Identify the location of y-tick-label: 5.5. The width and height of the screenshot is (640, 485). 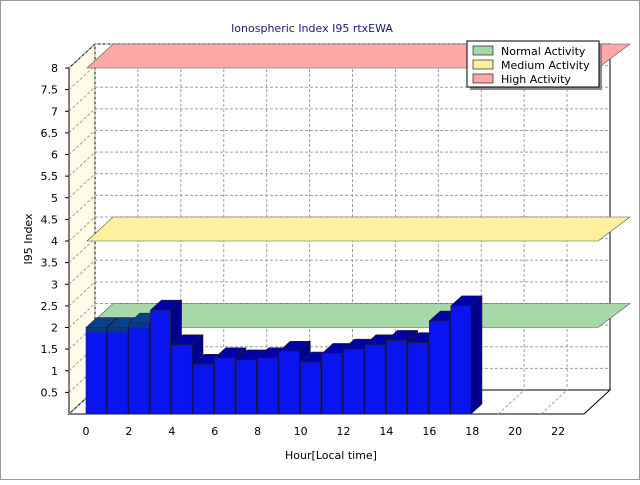
(50, 176).